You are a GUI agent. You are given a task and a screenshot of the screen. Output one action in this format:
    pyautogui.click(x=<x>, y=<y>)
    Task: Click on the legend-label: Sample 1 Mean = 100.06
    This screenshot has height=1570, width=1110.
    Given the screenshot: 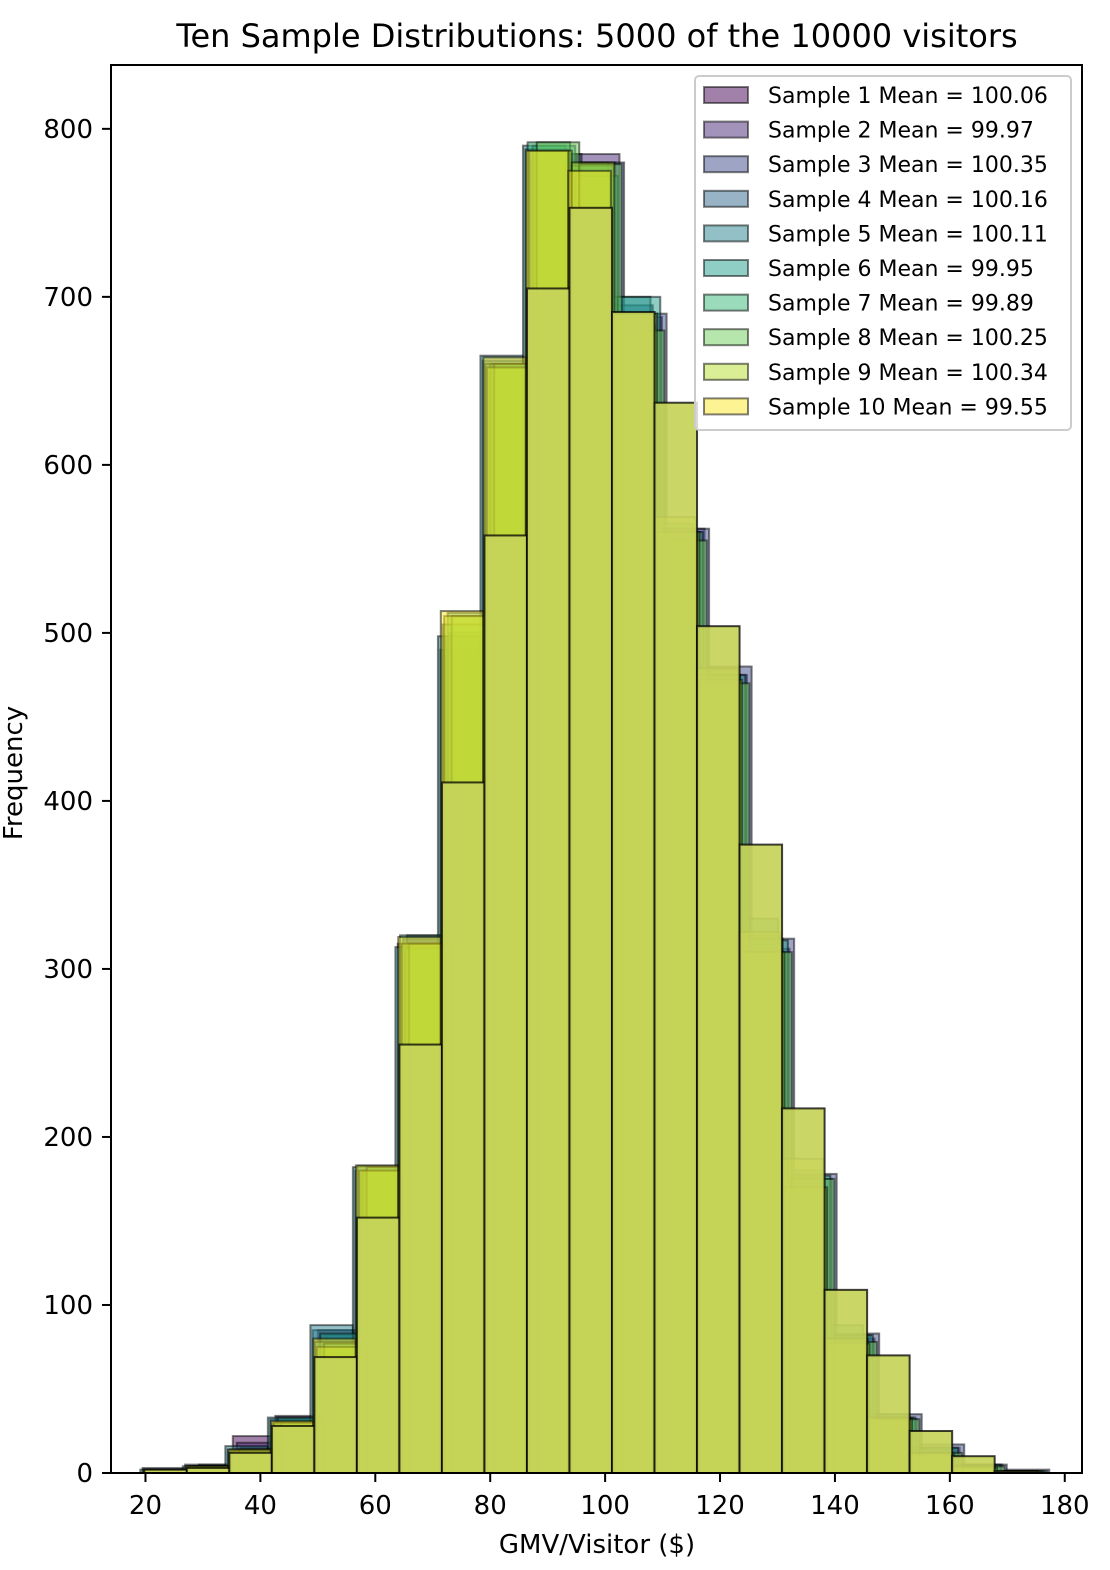 What is the action you would take?
    pyautogui.click(x=908, y=96)
    